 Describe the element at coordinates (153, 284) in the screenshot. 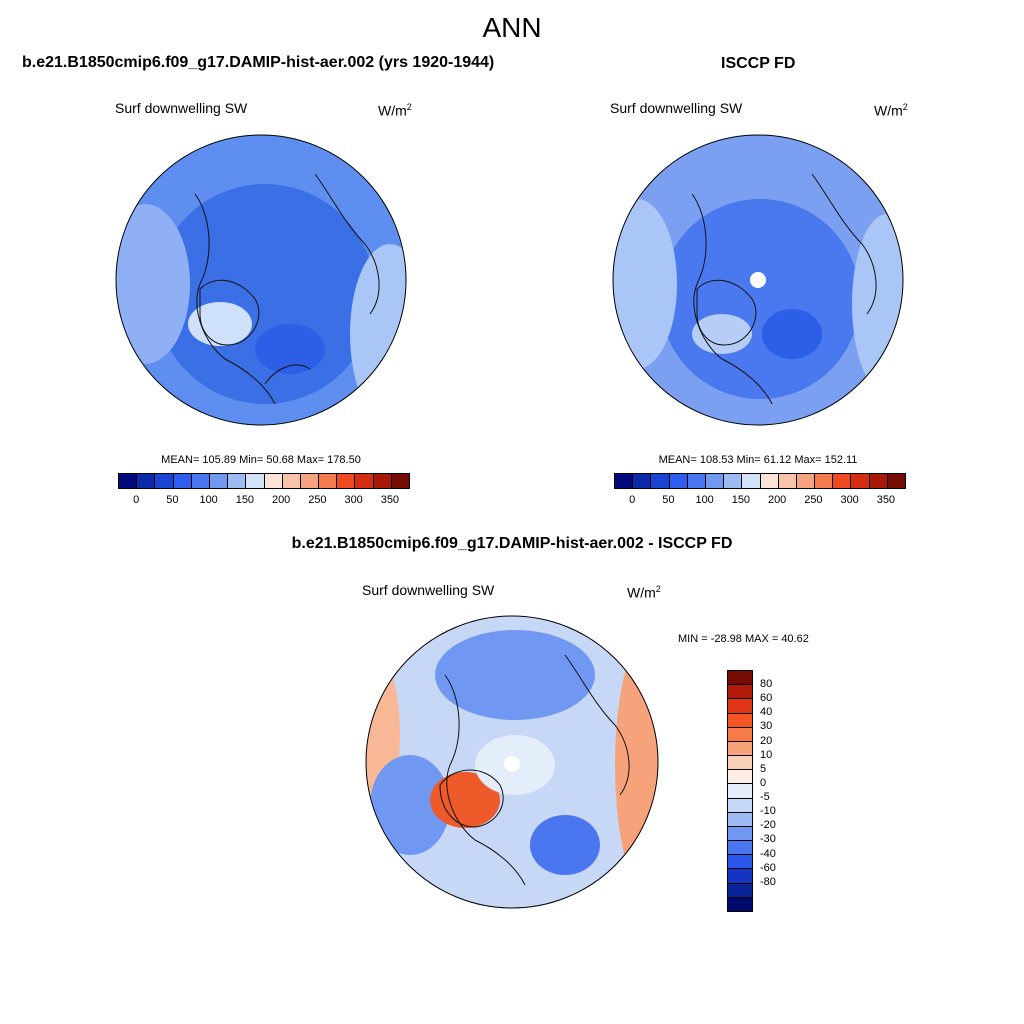

I see `panel1-light-region-left` at that location.